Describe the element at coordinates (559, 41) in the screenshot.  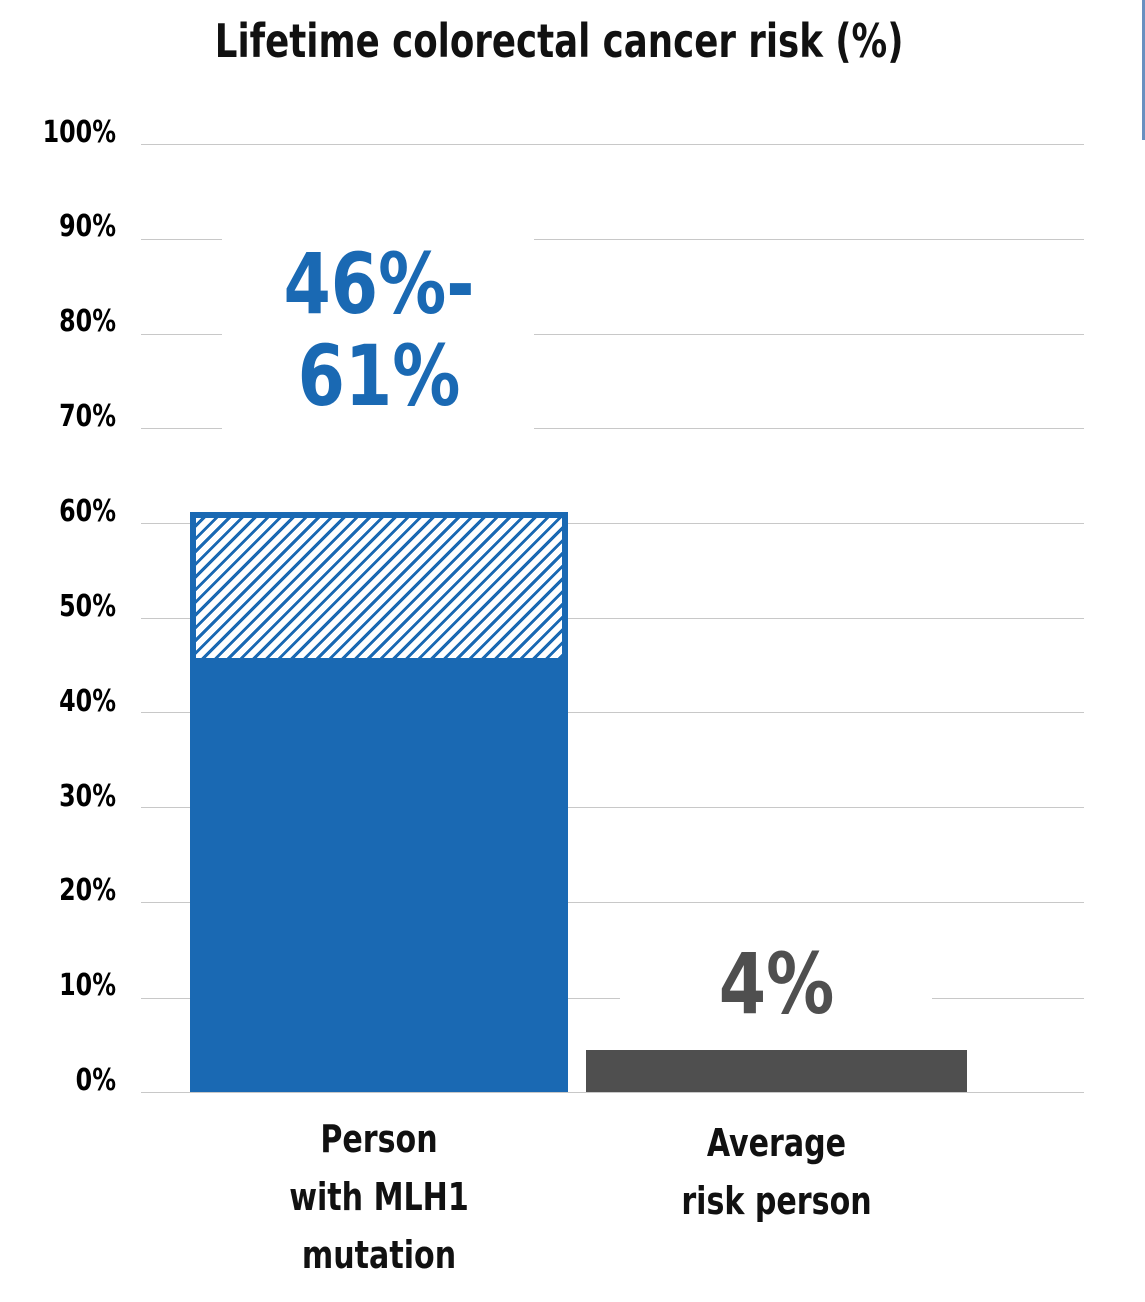
I see `chart-title: Lifetime colorectal cancer risk (%)` at that location.